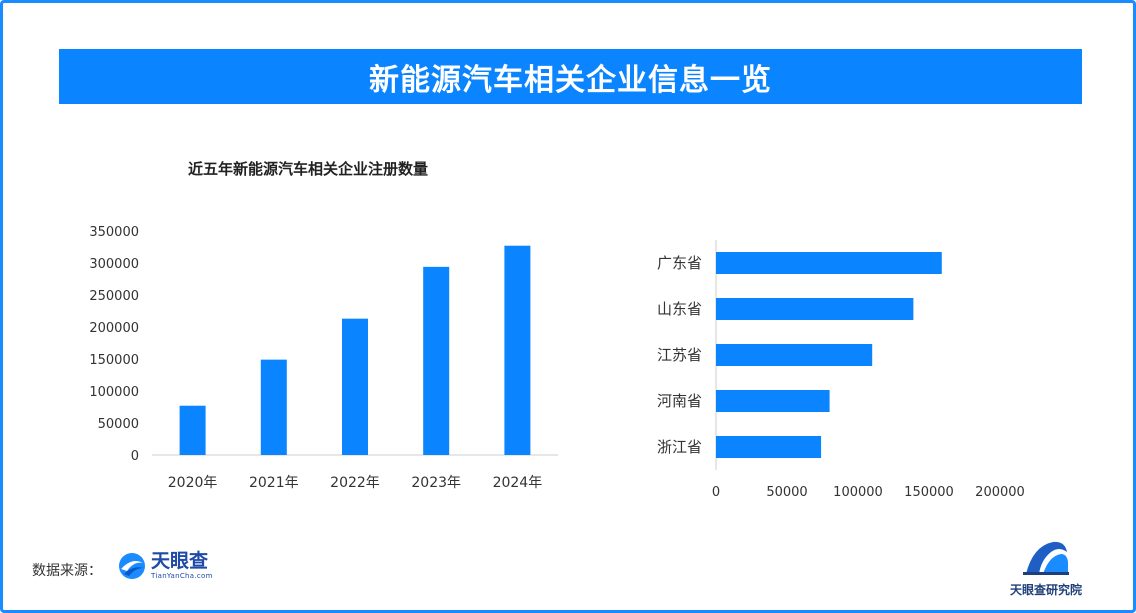 This screenshot has height=613, width=1136. What do you see at coordinates (436, 360) in the screenshot?
I see `bar-2023年` at bounding box center [436, 360].